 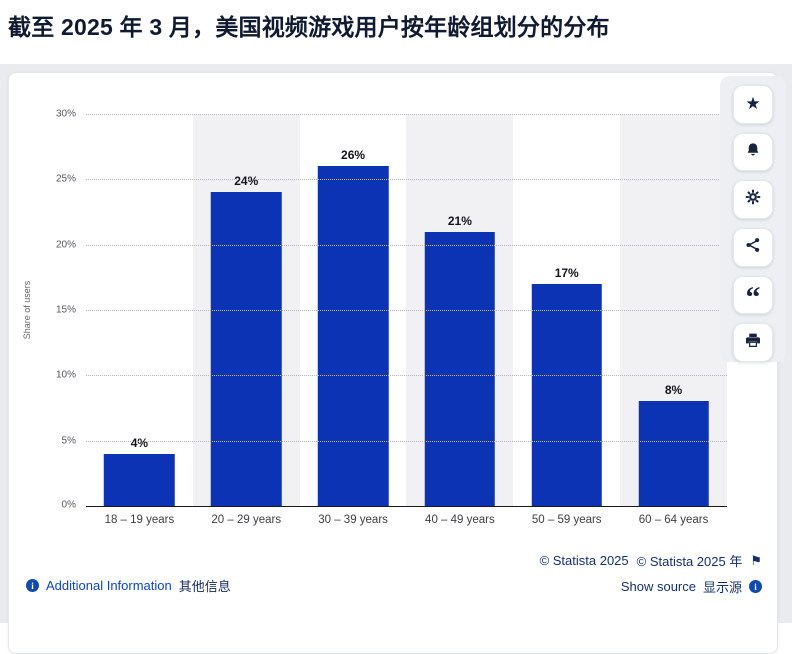 What do you see at coordinates (65, 114) in the screenshot?
I see `y-axis-tick: 30%` at bounding box center [65, 114].